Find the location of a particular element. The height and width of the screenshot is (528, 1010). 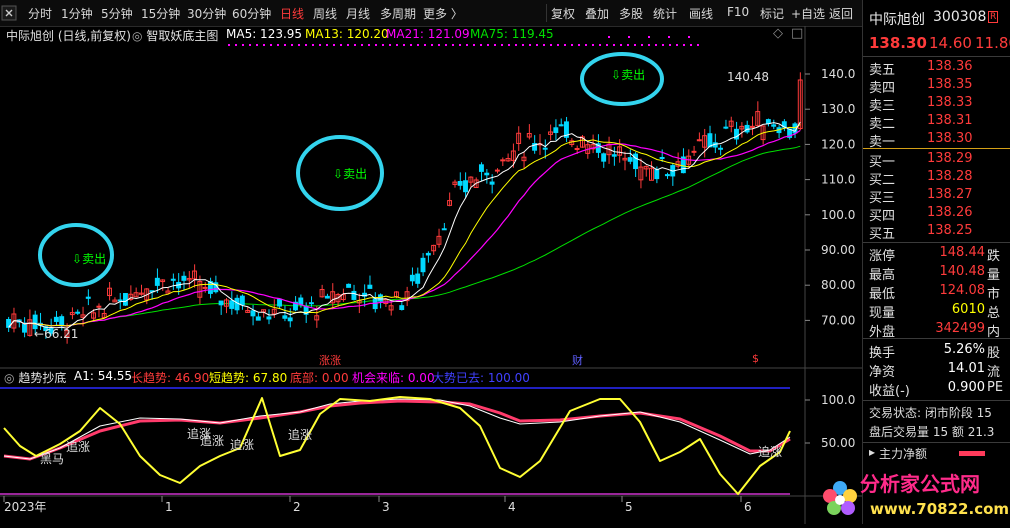

stat-value: 140.48 is located at coordinates (962, 271).